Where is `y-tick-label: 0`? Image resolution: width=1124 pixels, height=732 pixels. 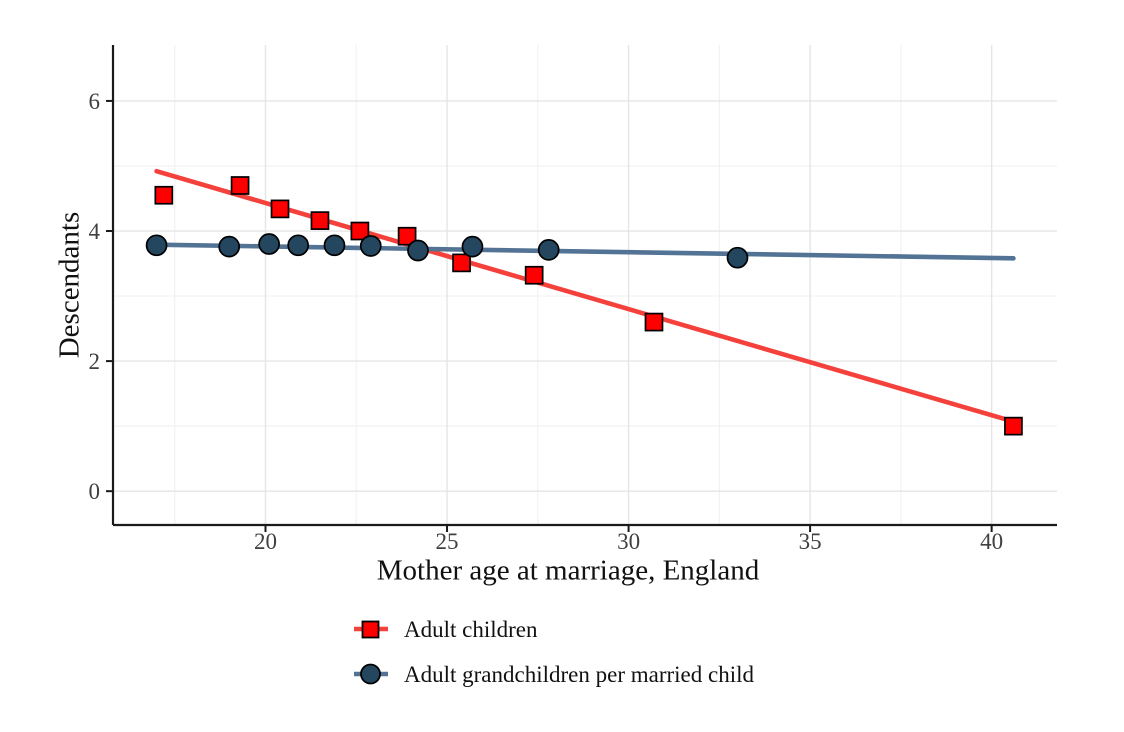
y-tick-label: 0 is located at coordinates (95, 491).